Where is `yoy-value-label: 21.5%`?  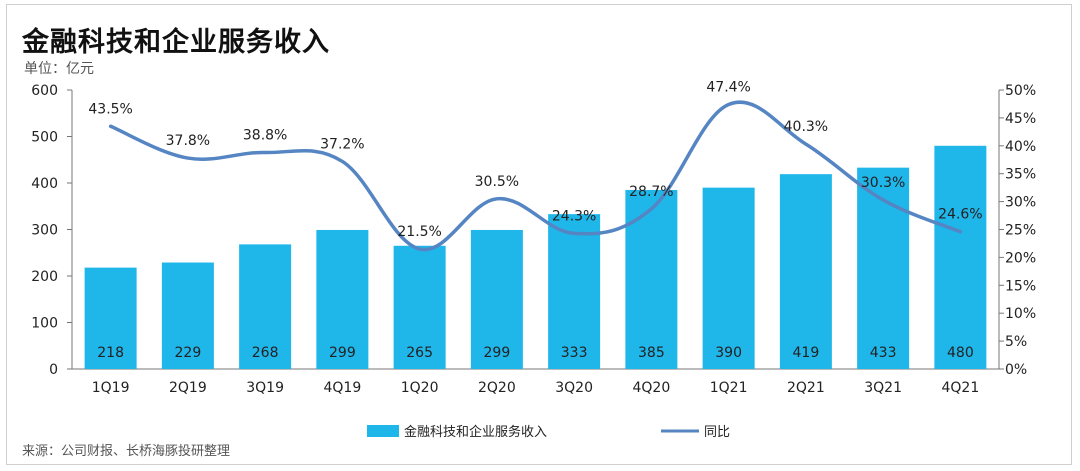
yoy-value-label: 21.5% is located at coordinates (419, 232).